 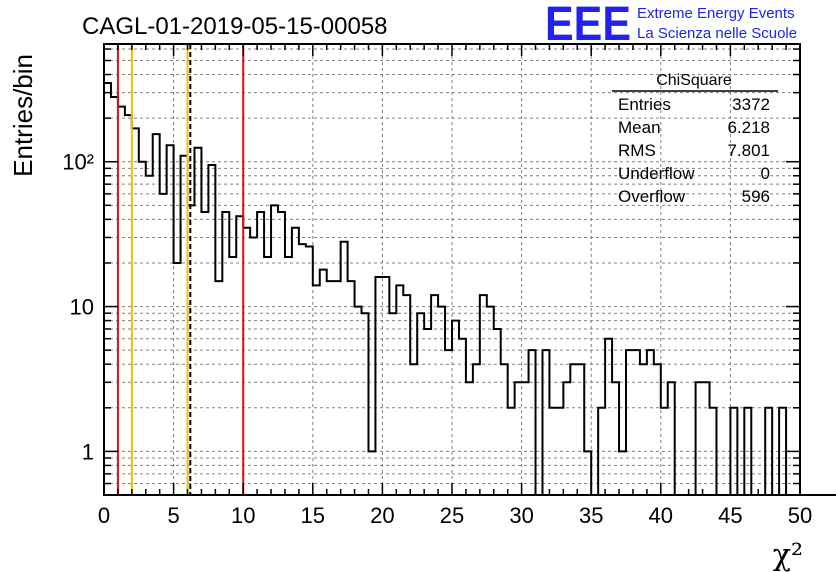 What do you see at coordinates (748, 150) in the screenshot?
I see `stats-row-value: 7.801` at bounding box center [748, 150].